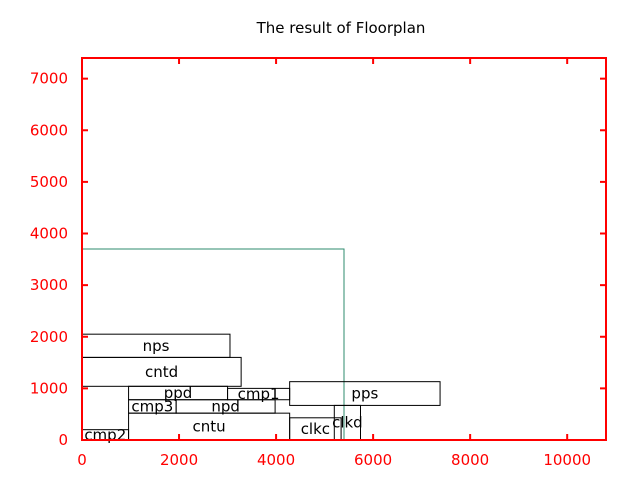 Image resolution: width=640 pixels, height=480 pixels. Describe the element at coordinates (82, 460) in the screenshot. I see `x-tick-label: 0` at that location.